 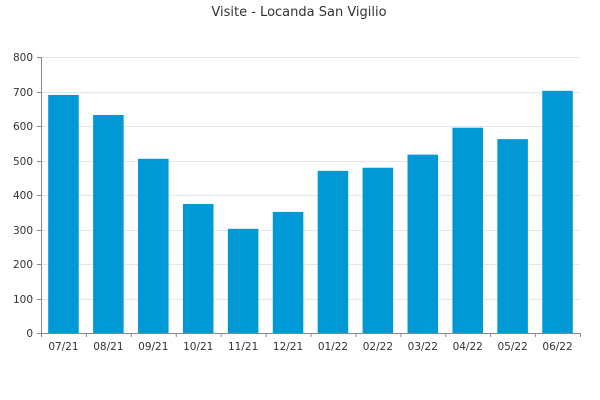 What do you see at coordinates (288, 347) in the screenshot?
I see `x-tick-label: 12/21` at bounding box center [288, 347].